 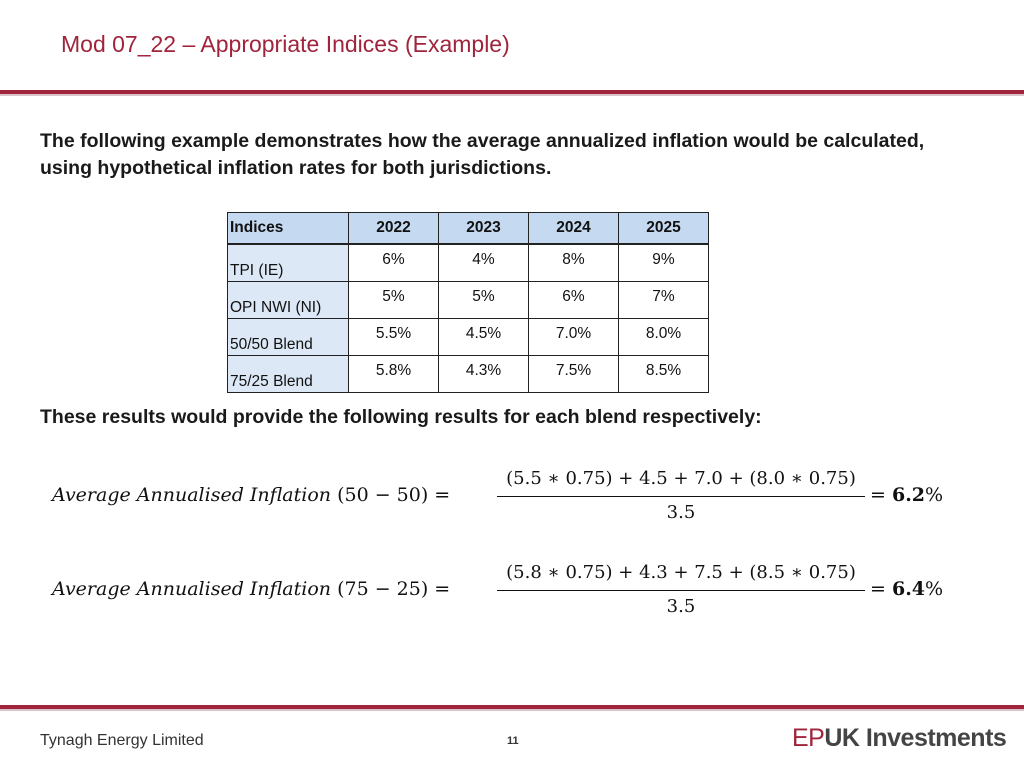 What do you see at coordinates (122, 740) in the screenshot?
I see `footer-company: Tynagh Energy Limited` at bounding box center [122, 740].